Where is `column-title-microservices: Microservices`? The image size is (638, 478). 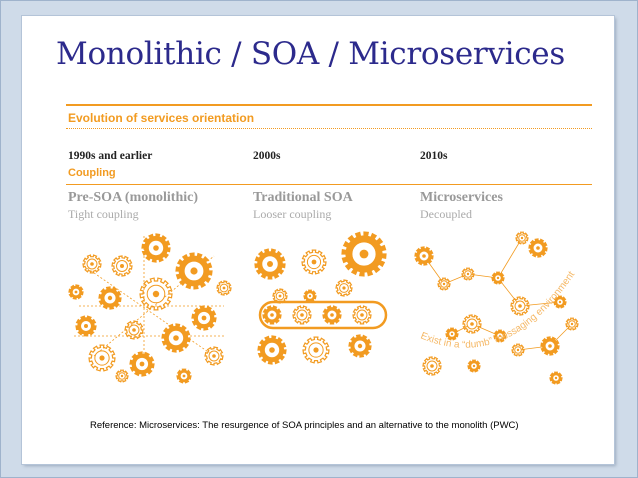 column-title-microservices: Microservices is located at coordinates (461, 197).